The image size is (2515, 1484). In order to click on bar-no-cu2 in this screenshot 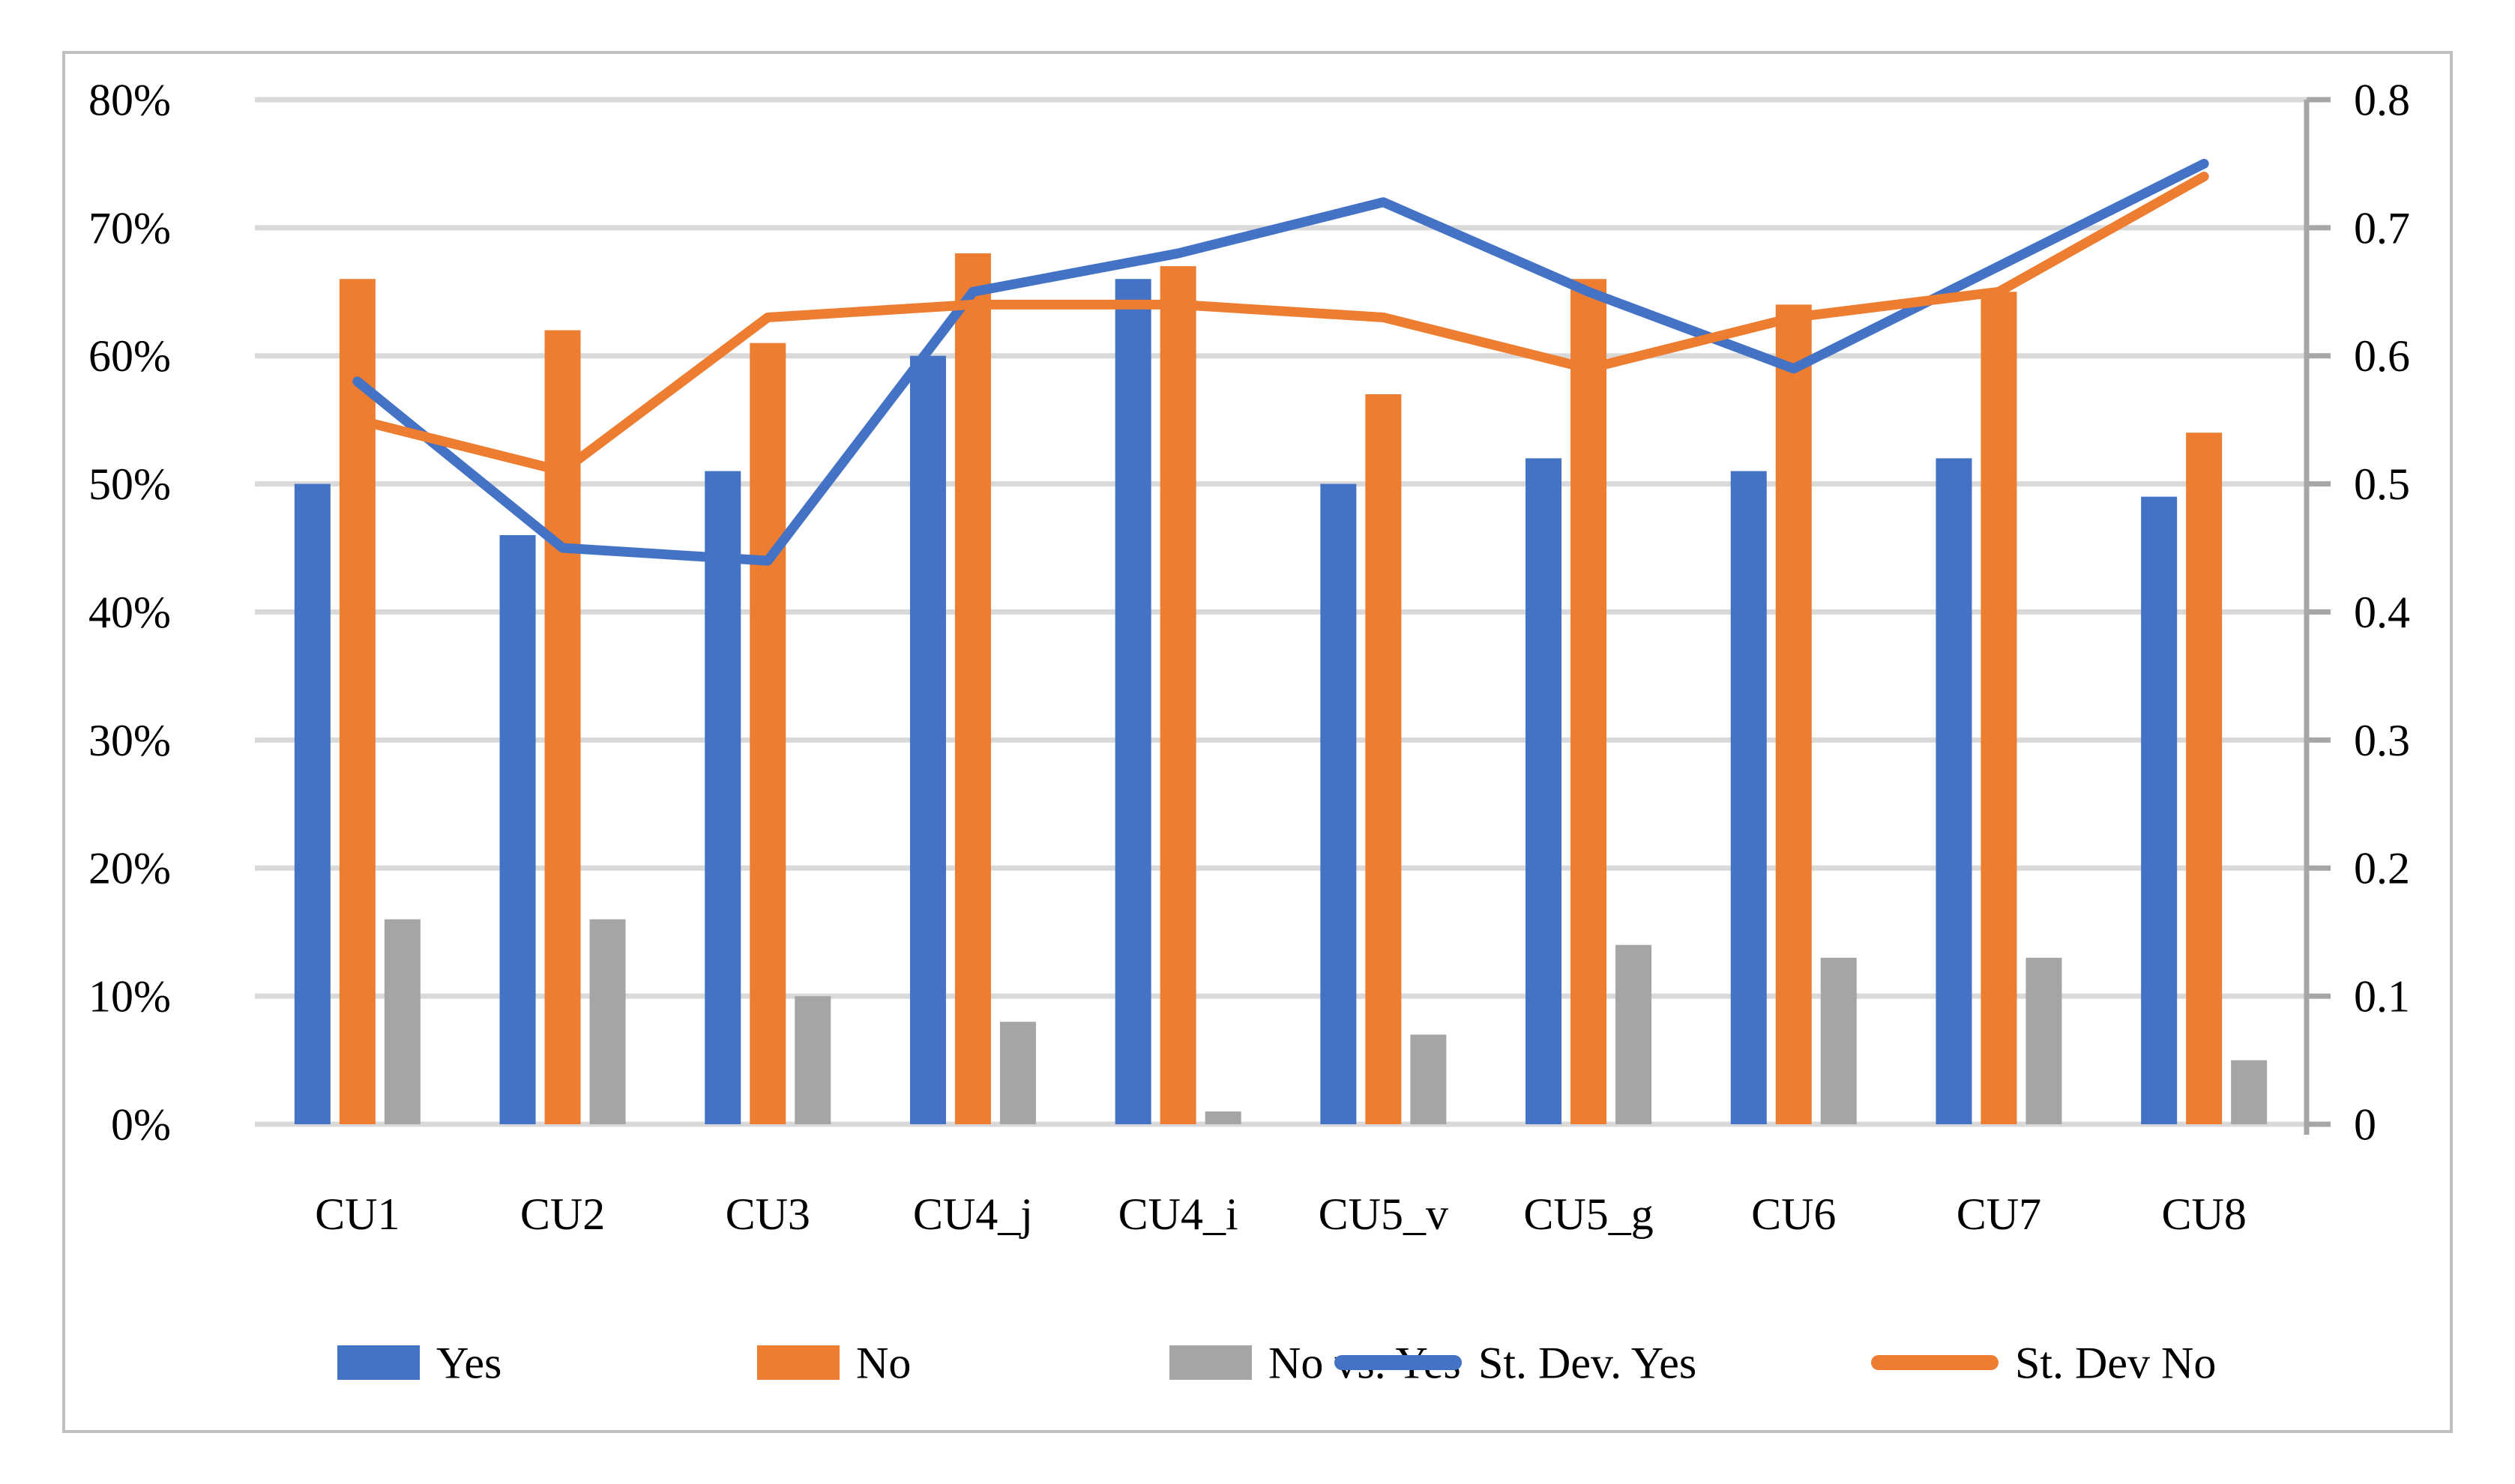, I will do `click(562, 727)`.